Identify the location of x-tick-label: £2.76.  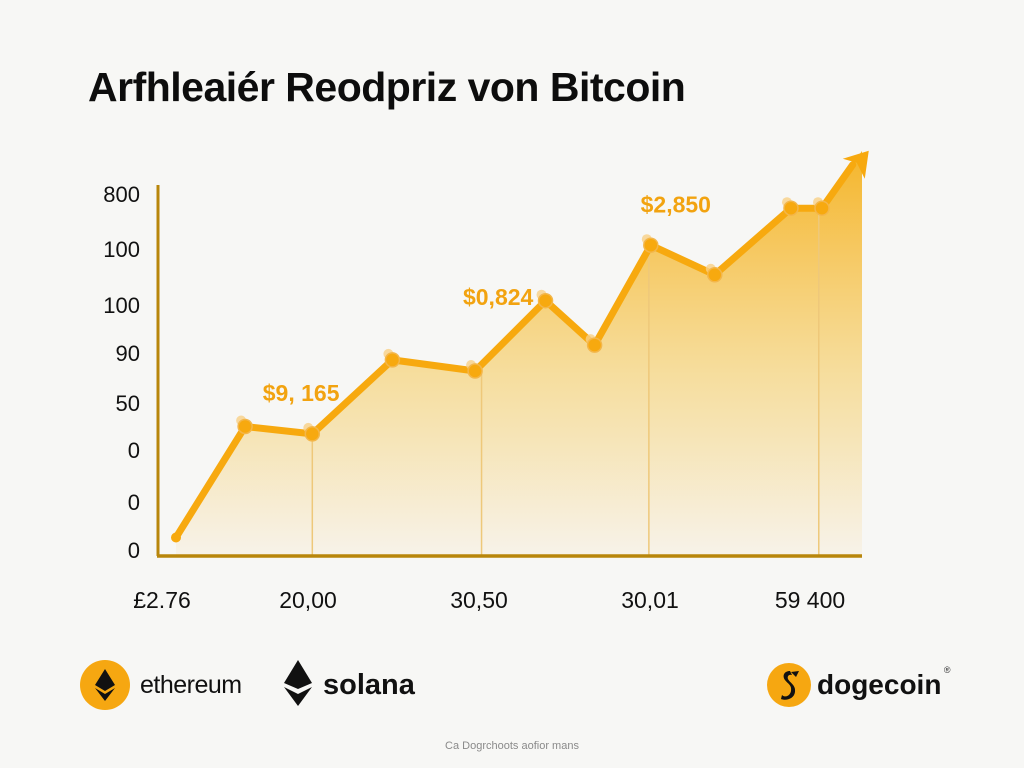
(162, 600).